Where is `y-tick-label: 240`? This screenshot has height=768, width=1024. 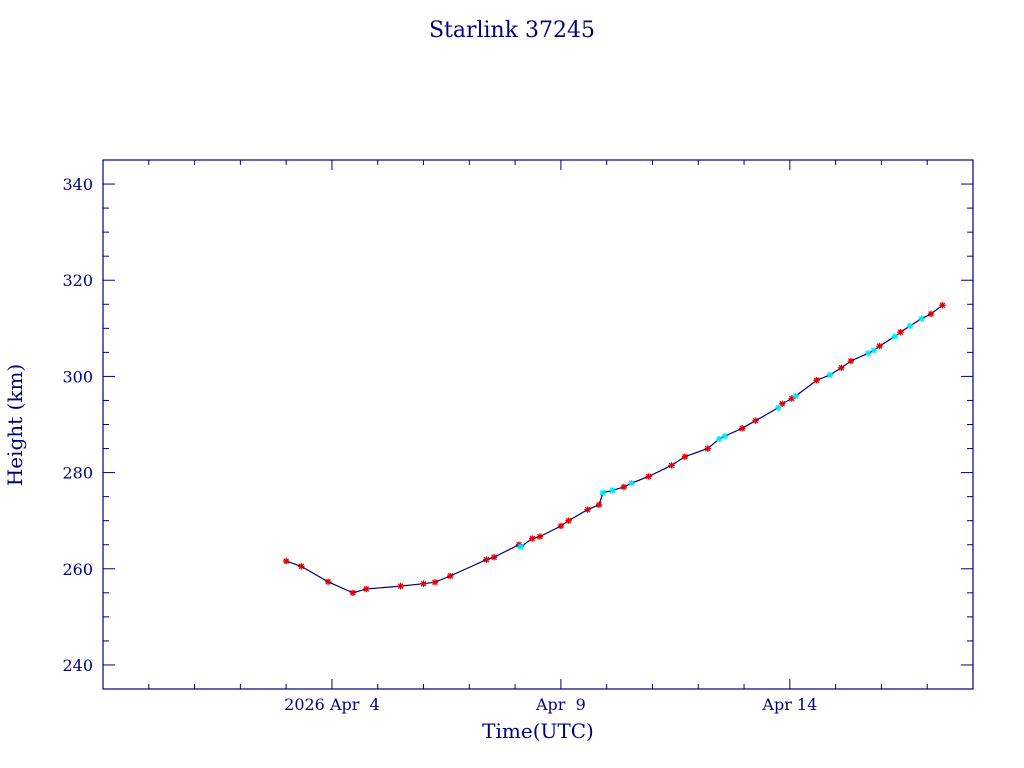 y-tick-label: 240 is located at coordinates (77, 665).